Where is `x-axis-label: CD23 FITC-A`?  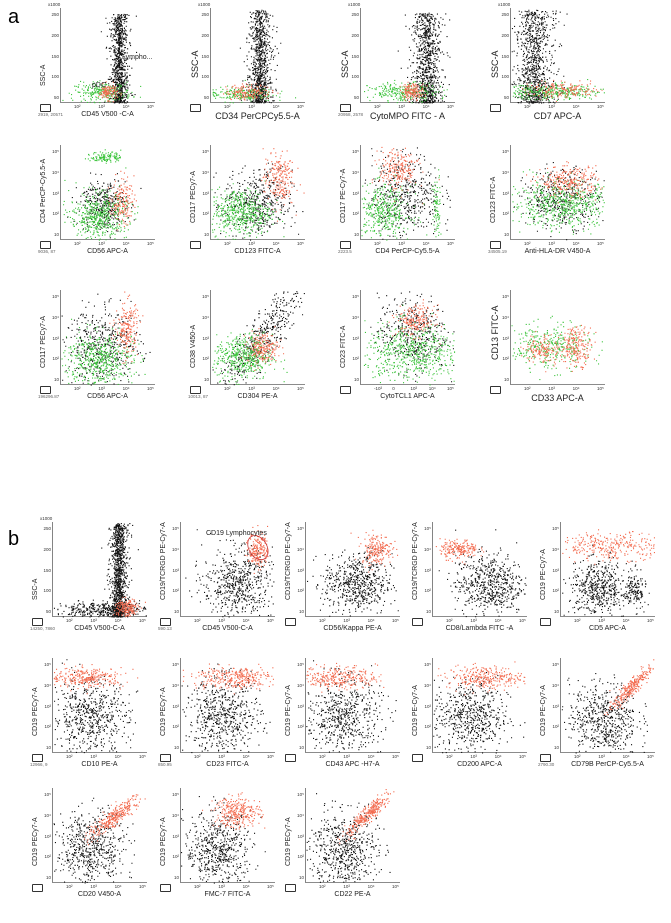
x-axis-label: CD23 FITC-A is located at coordinates (227, 764).